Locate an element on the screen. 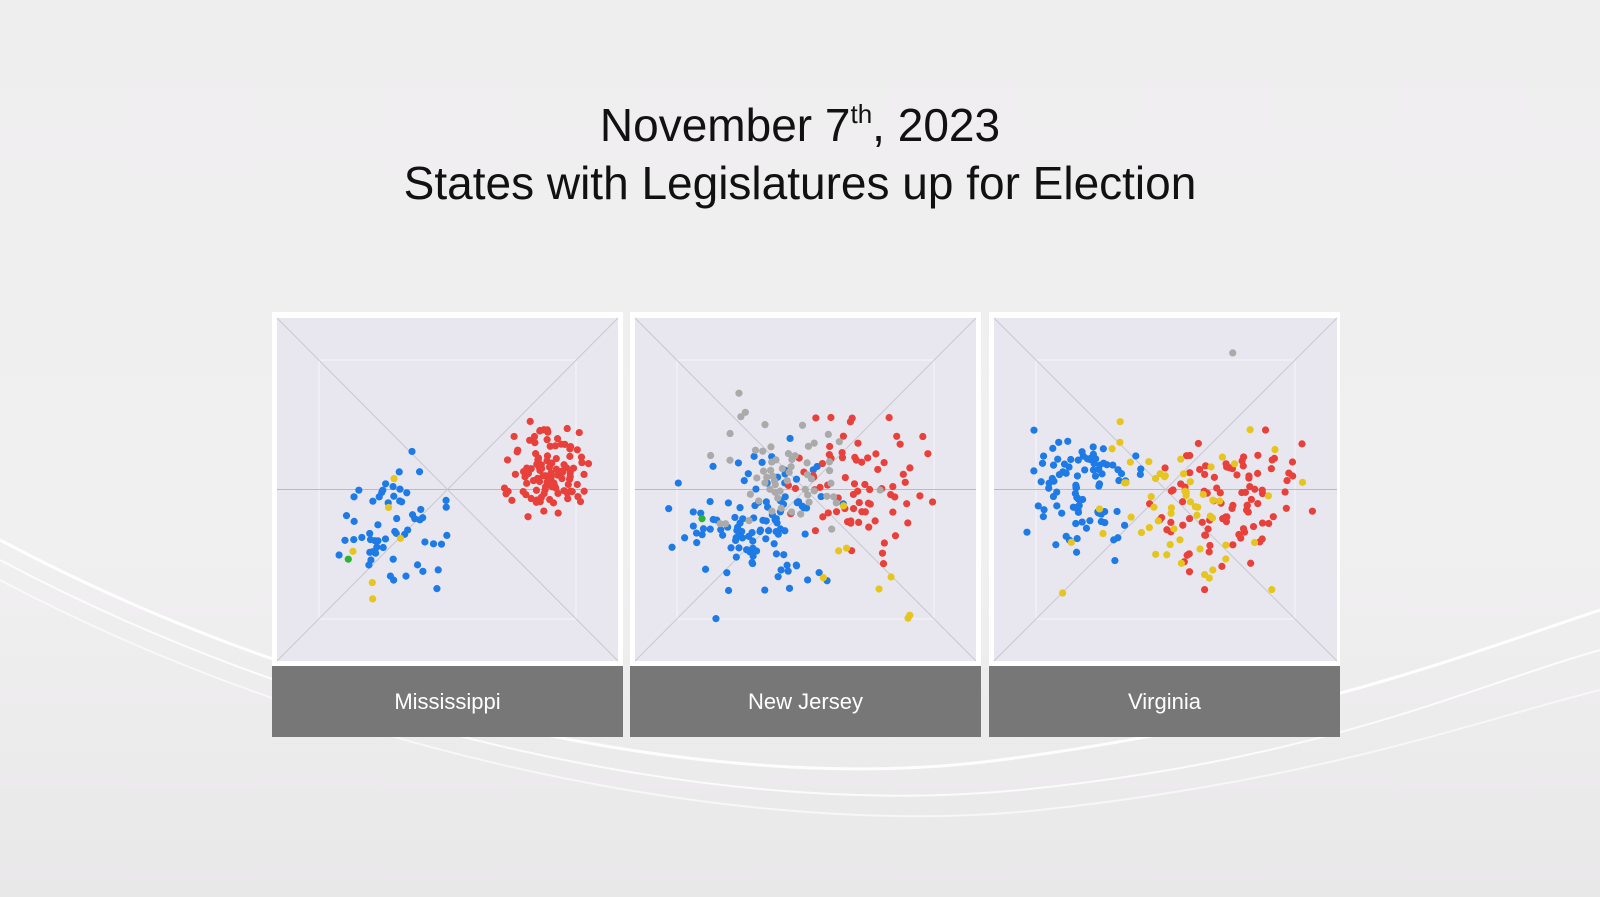  diagonal is located at coordinates (447, 489).